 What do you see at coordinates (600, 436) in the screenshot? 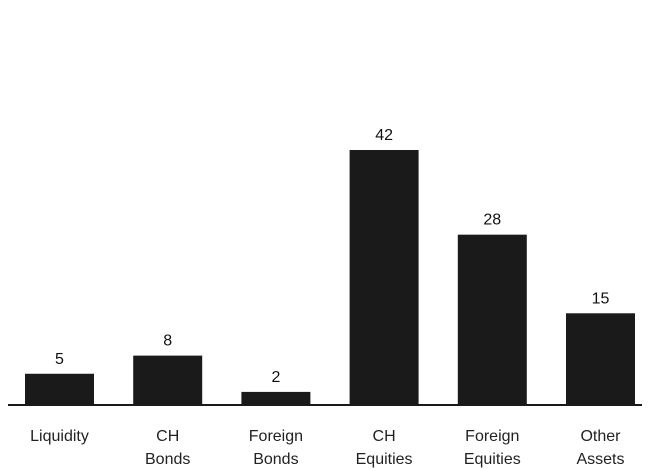
I see `category-label-5-line-0: Other` at bounding box center [600, 436].